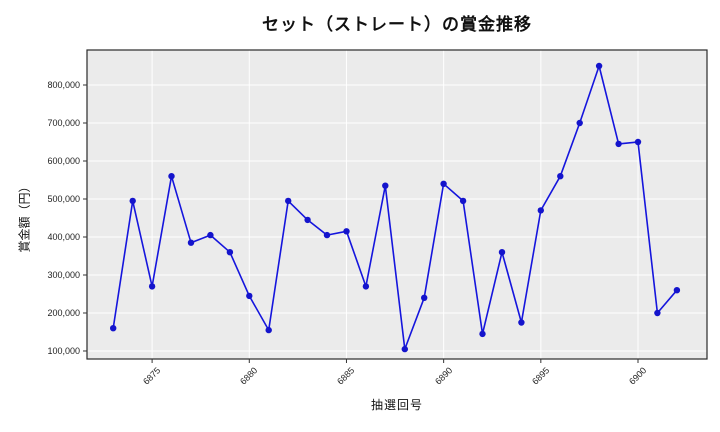  Describe the element at coordinates (396, 405) in the screenshot. I see `x-axis-label: 抽選回号` at that location.